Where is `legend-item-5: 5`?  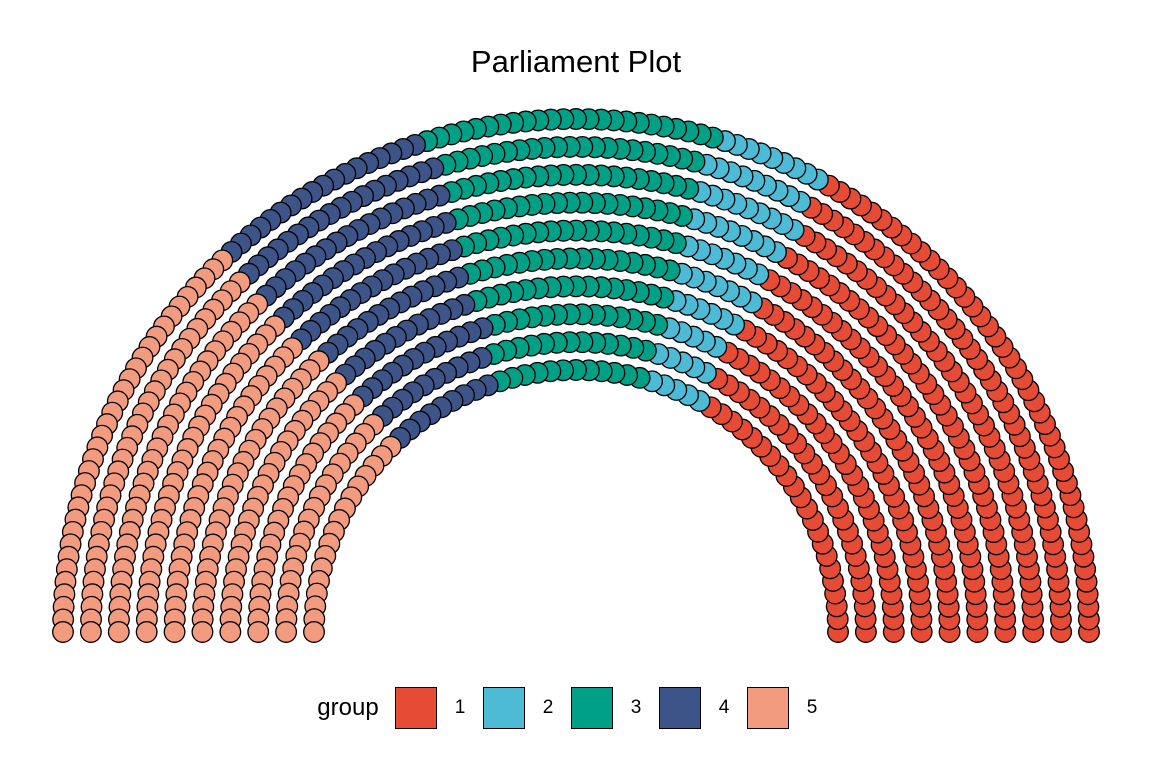 legend-item-5: 5 is located at coordinates (784, 708).